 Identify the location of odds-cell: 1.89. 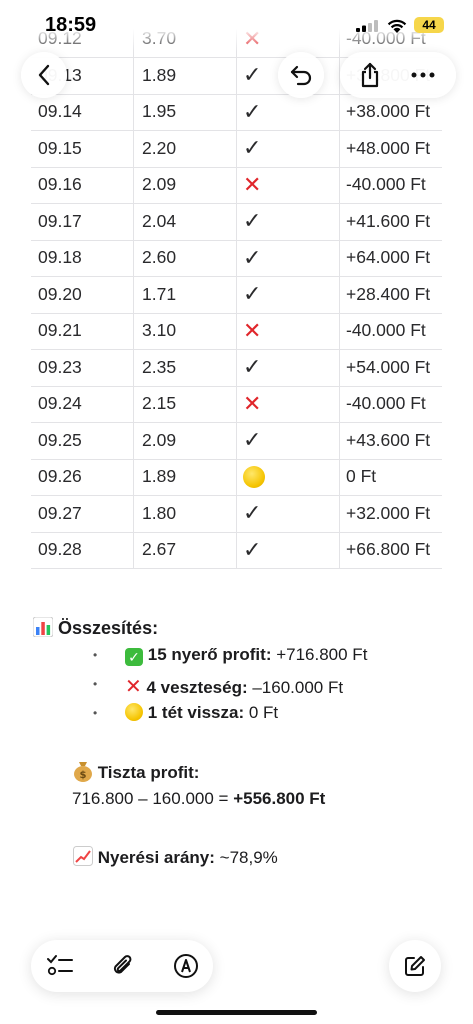
(185, 75).